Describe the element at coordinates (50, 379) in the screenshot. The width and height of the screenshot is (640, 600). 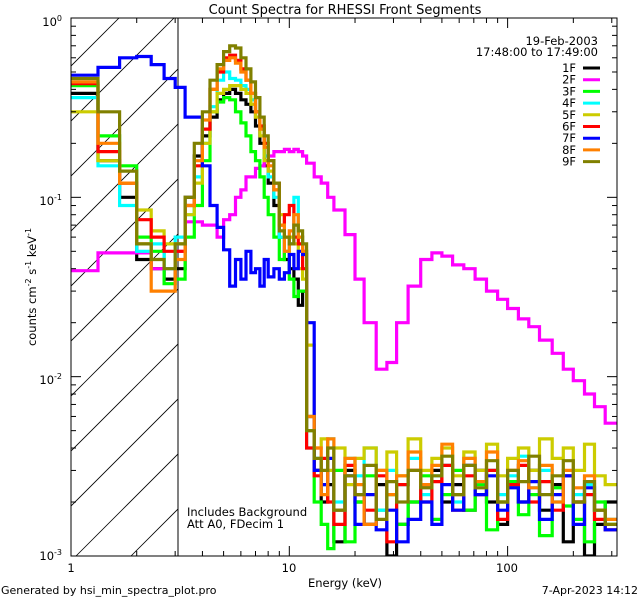
I see `y-tick-label: 10⁻²` at that location.